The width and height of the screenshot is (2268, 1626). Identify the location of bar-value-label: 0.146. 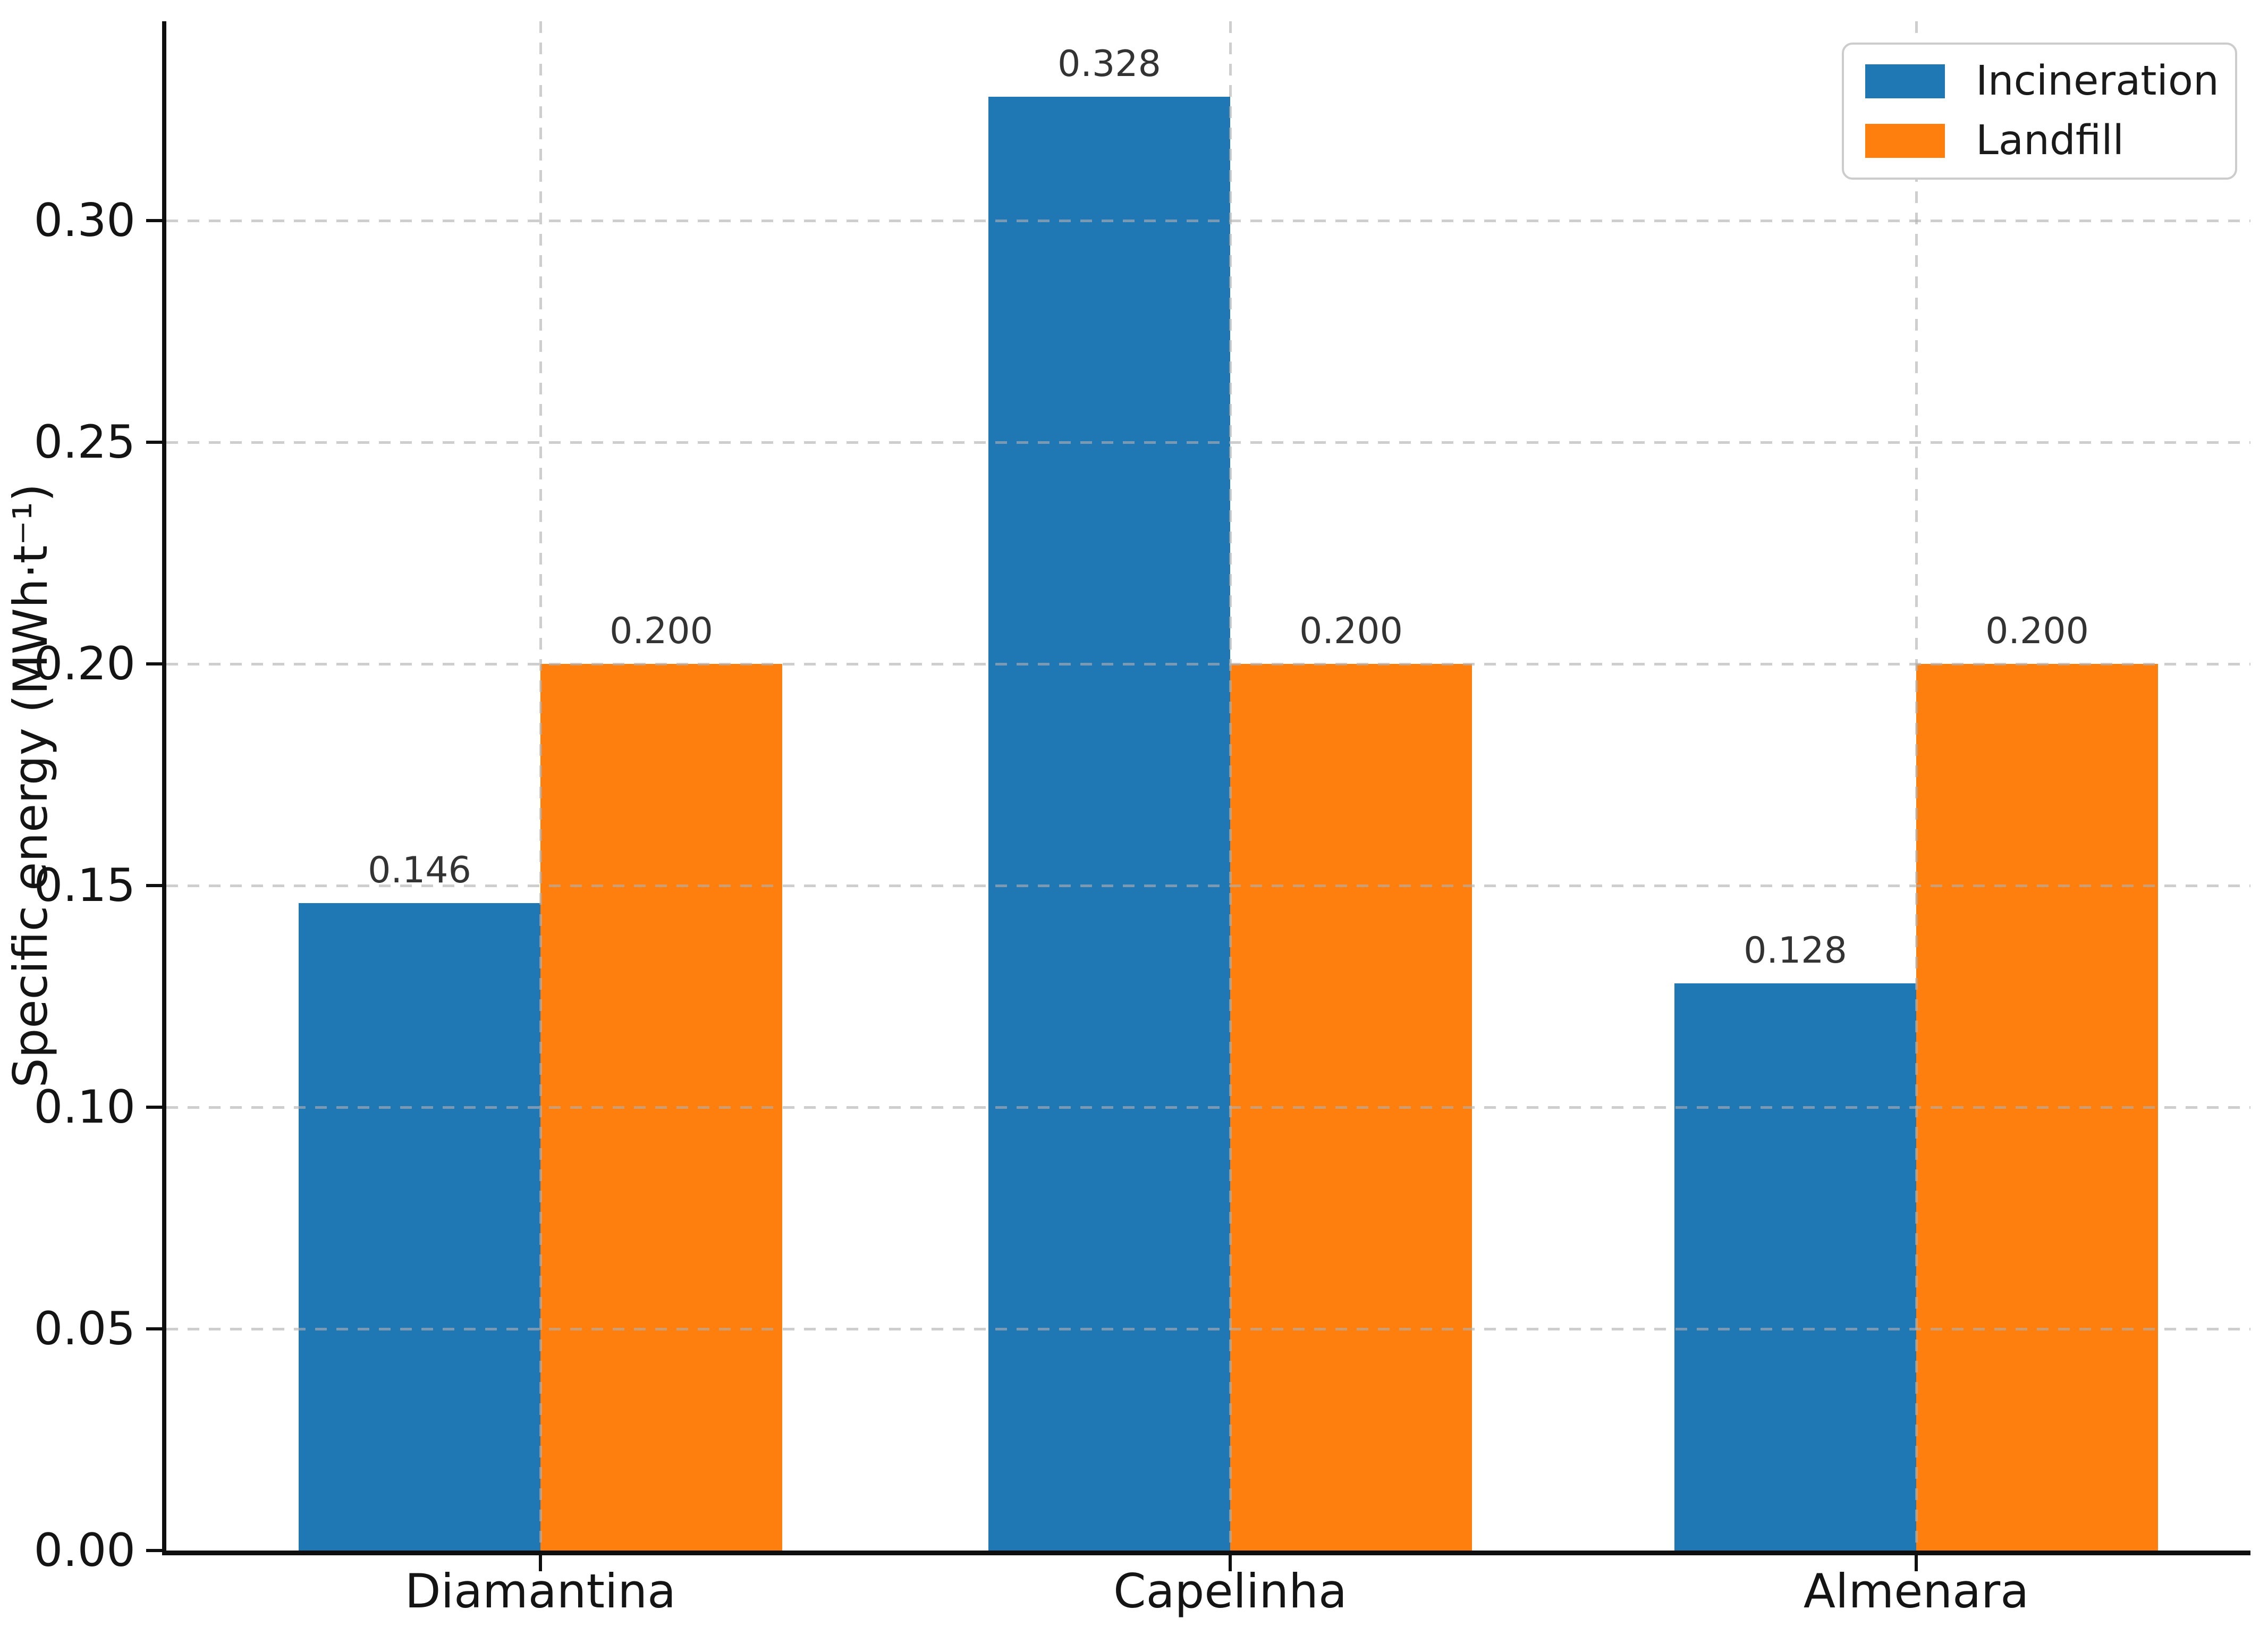
(419, 870).